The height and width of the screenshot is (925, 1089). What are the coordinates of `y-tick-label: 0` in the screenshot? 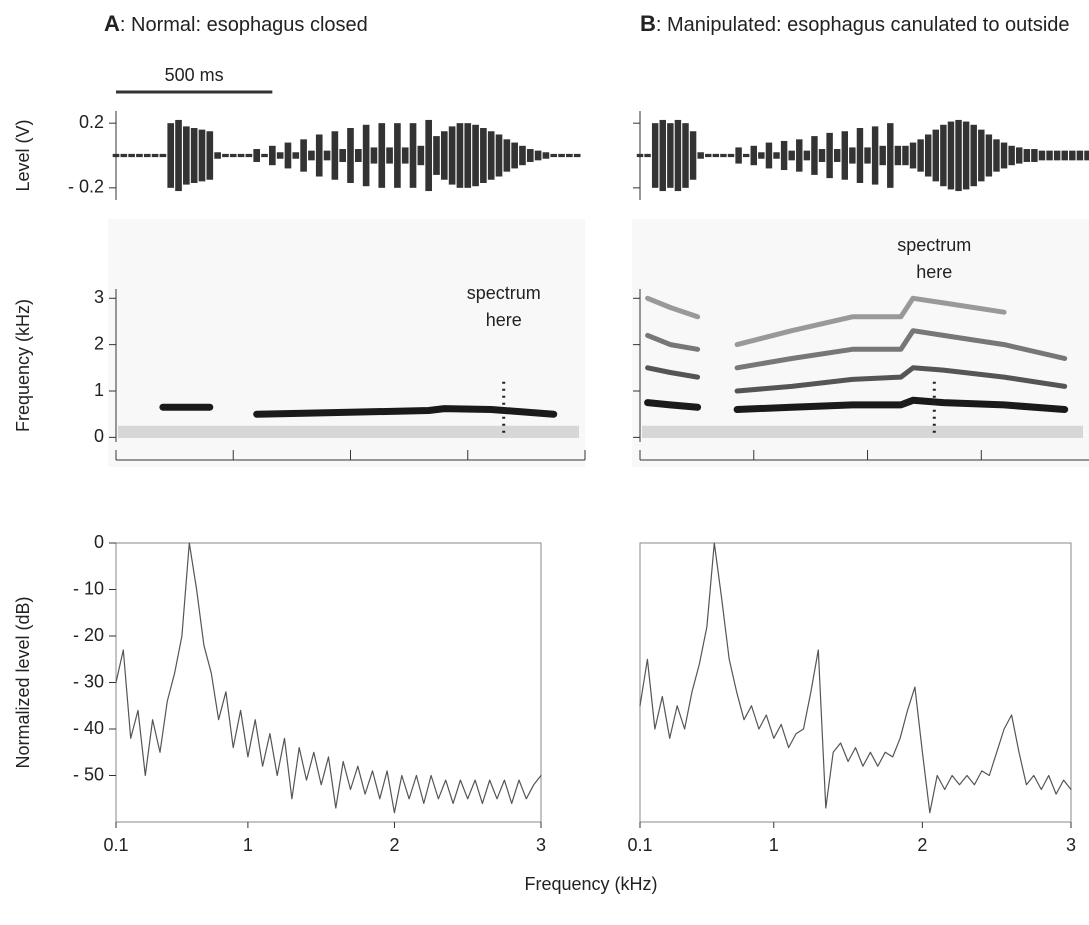 It's located at (99, 436).